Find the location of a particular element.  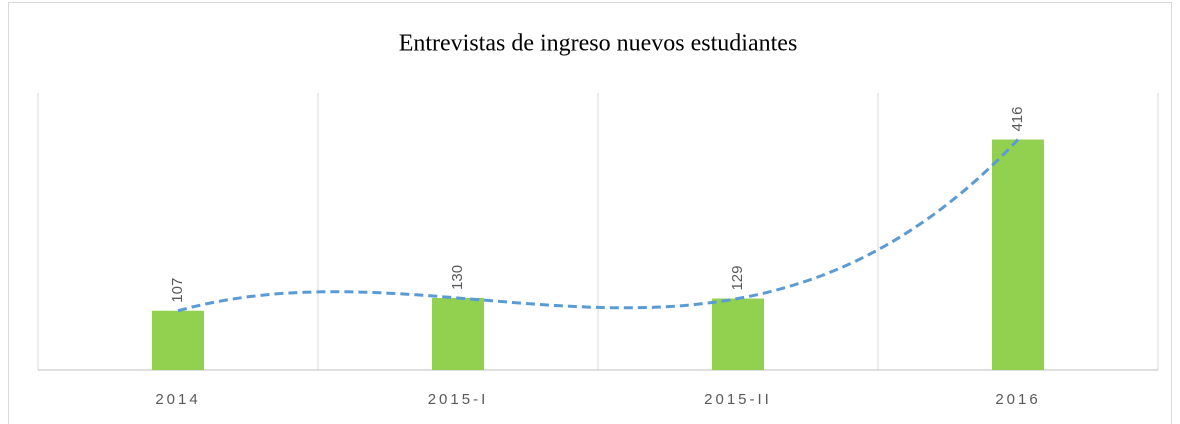

data-label: 129 is located at coordinates (737, 278).